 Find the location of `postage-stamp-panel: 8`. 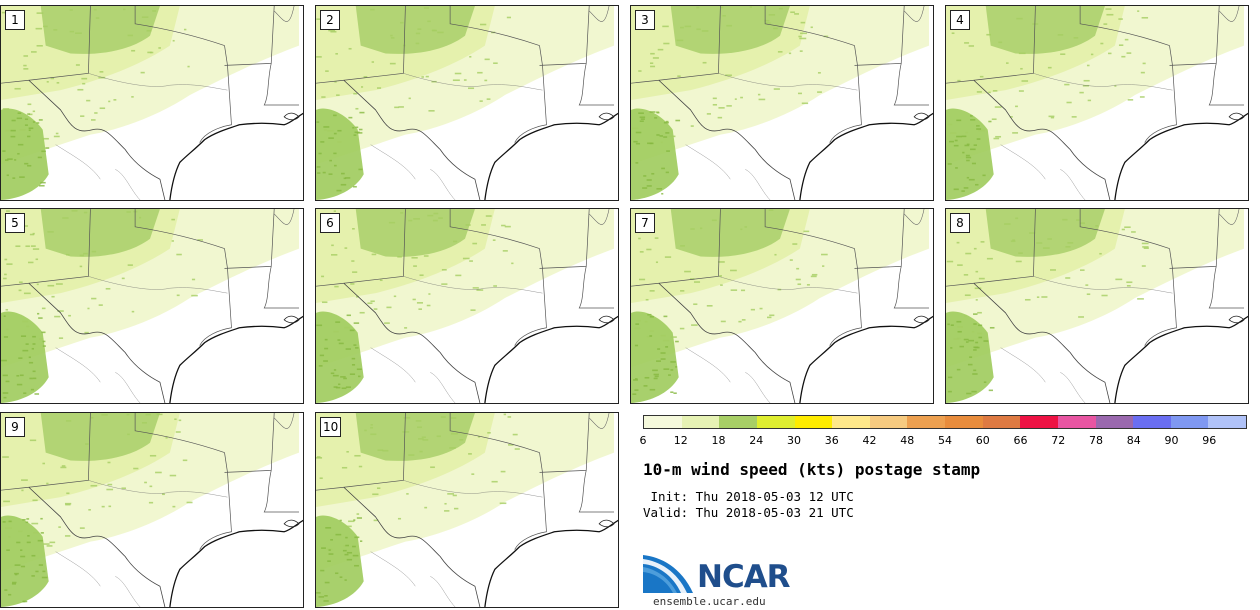

postage-stamp-panel: 8 is located at coordinates (1097, 306).